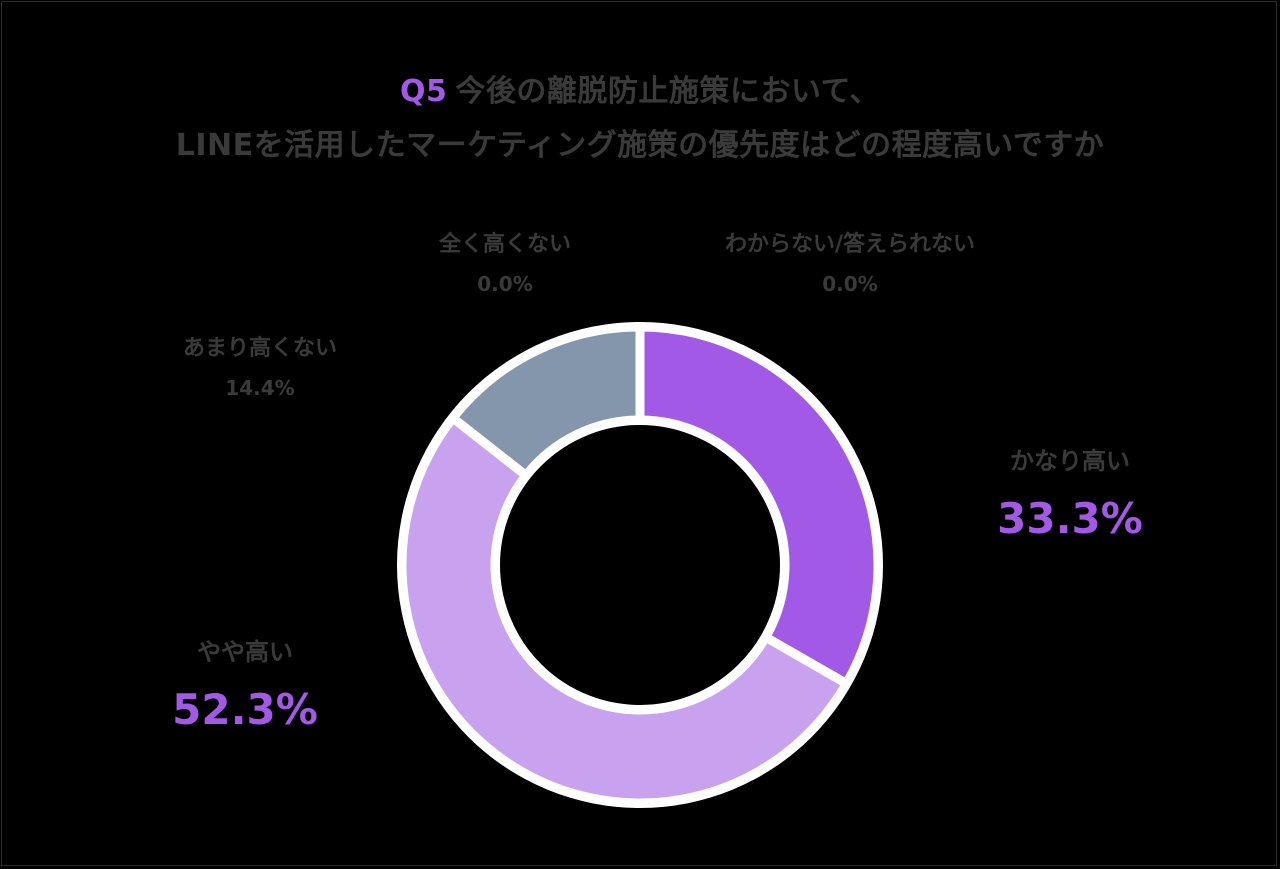  Describe the element at coordinates (640, 145) in the screenshot. I see `chart-title-line-2: LINEを活用したマーケティング施策の優先度はどの程度高いですか` at that location.